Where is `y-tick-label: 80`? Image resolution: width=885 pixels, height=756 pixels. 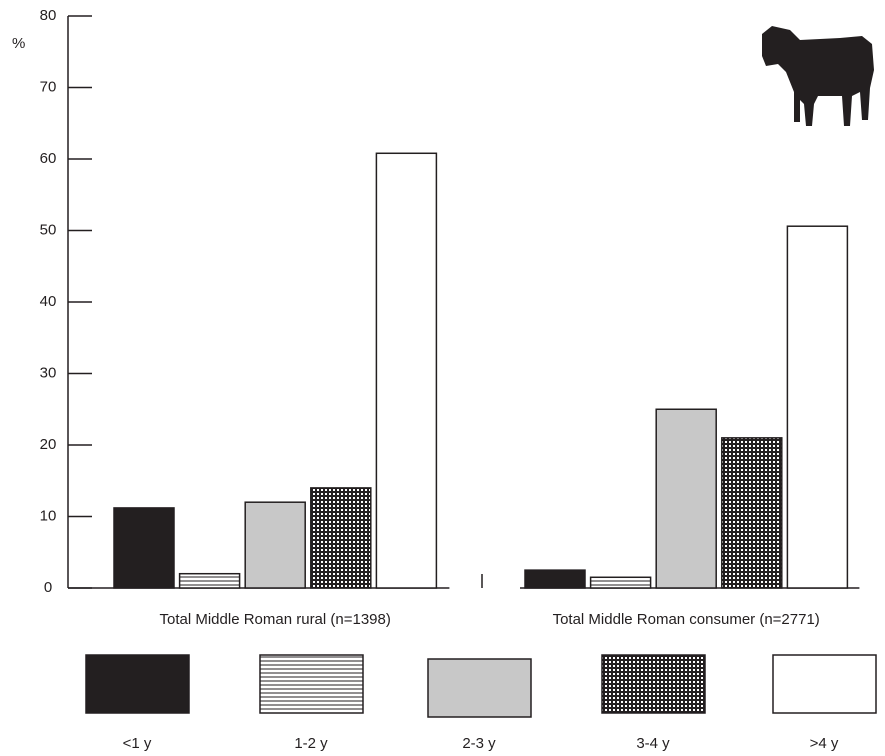
y-tick-label: 80 is located at coordinates (48, 15).